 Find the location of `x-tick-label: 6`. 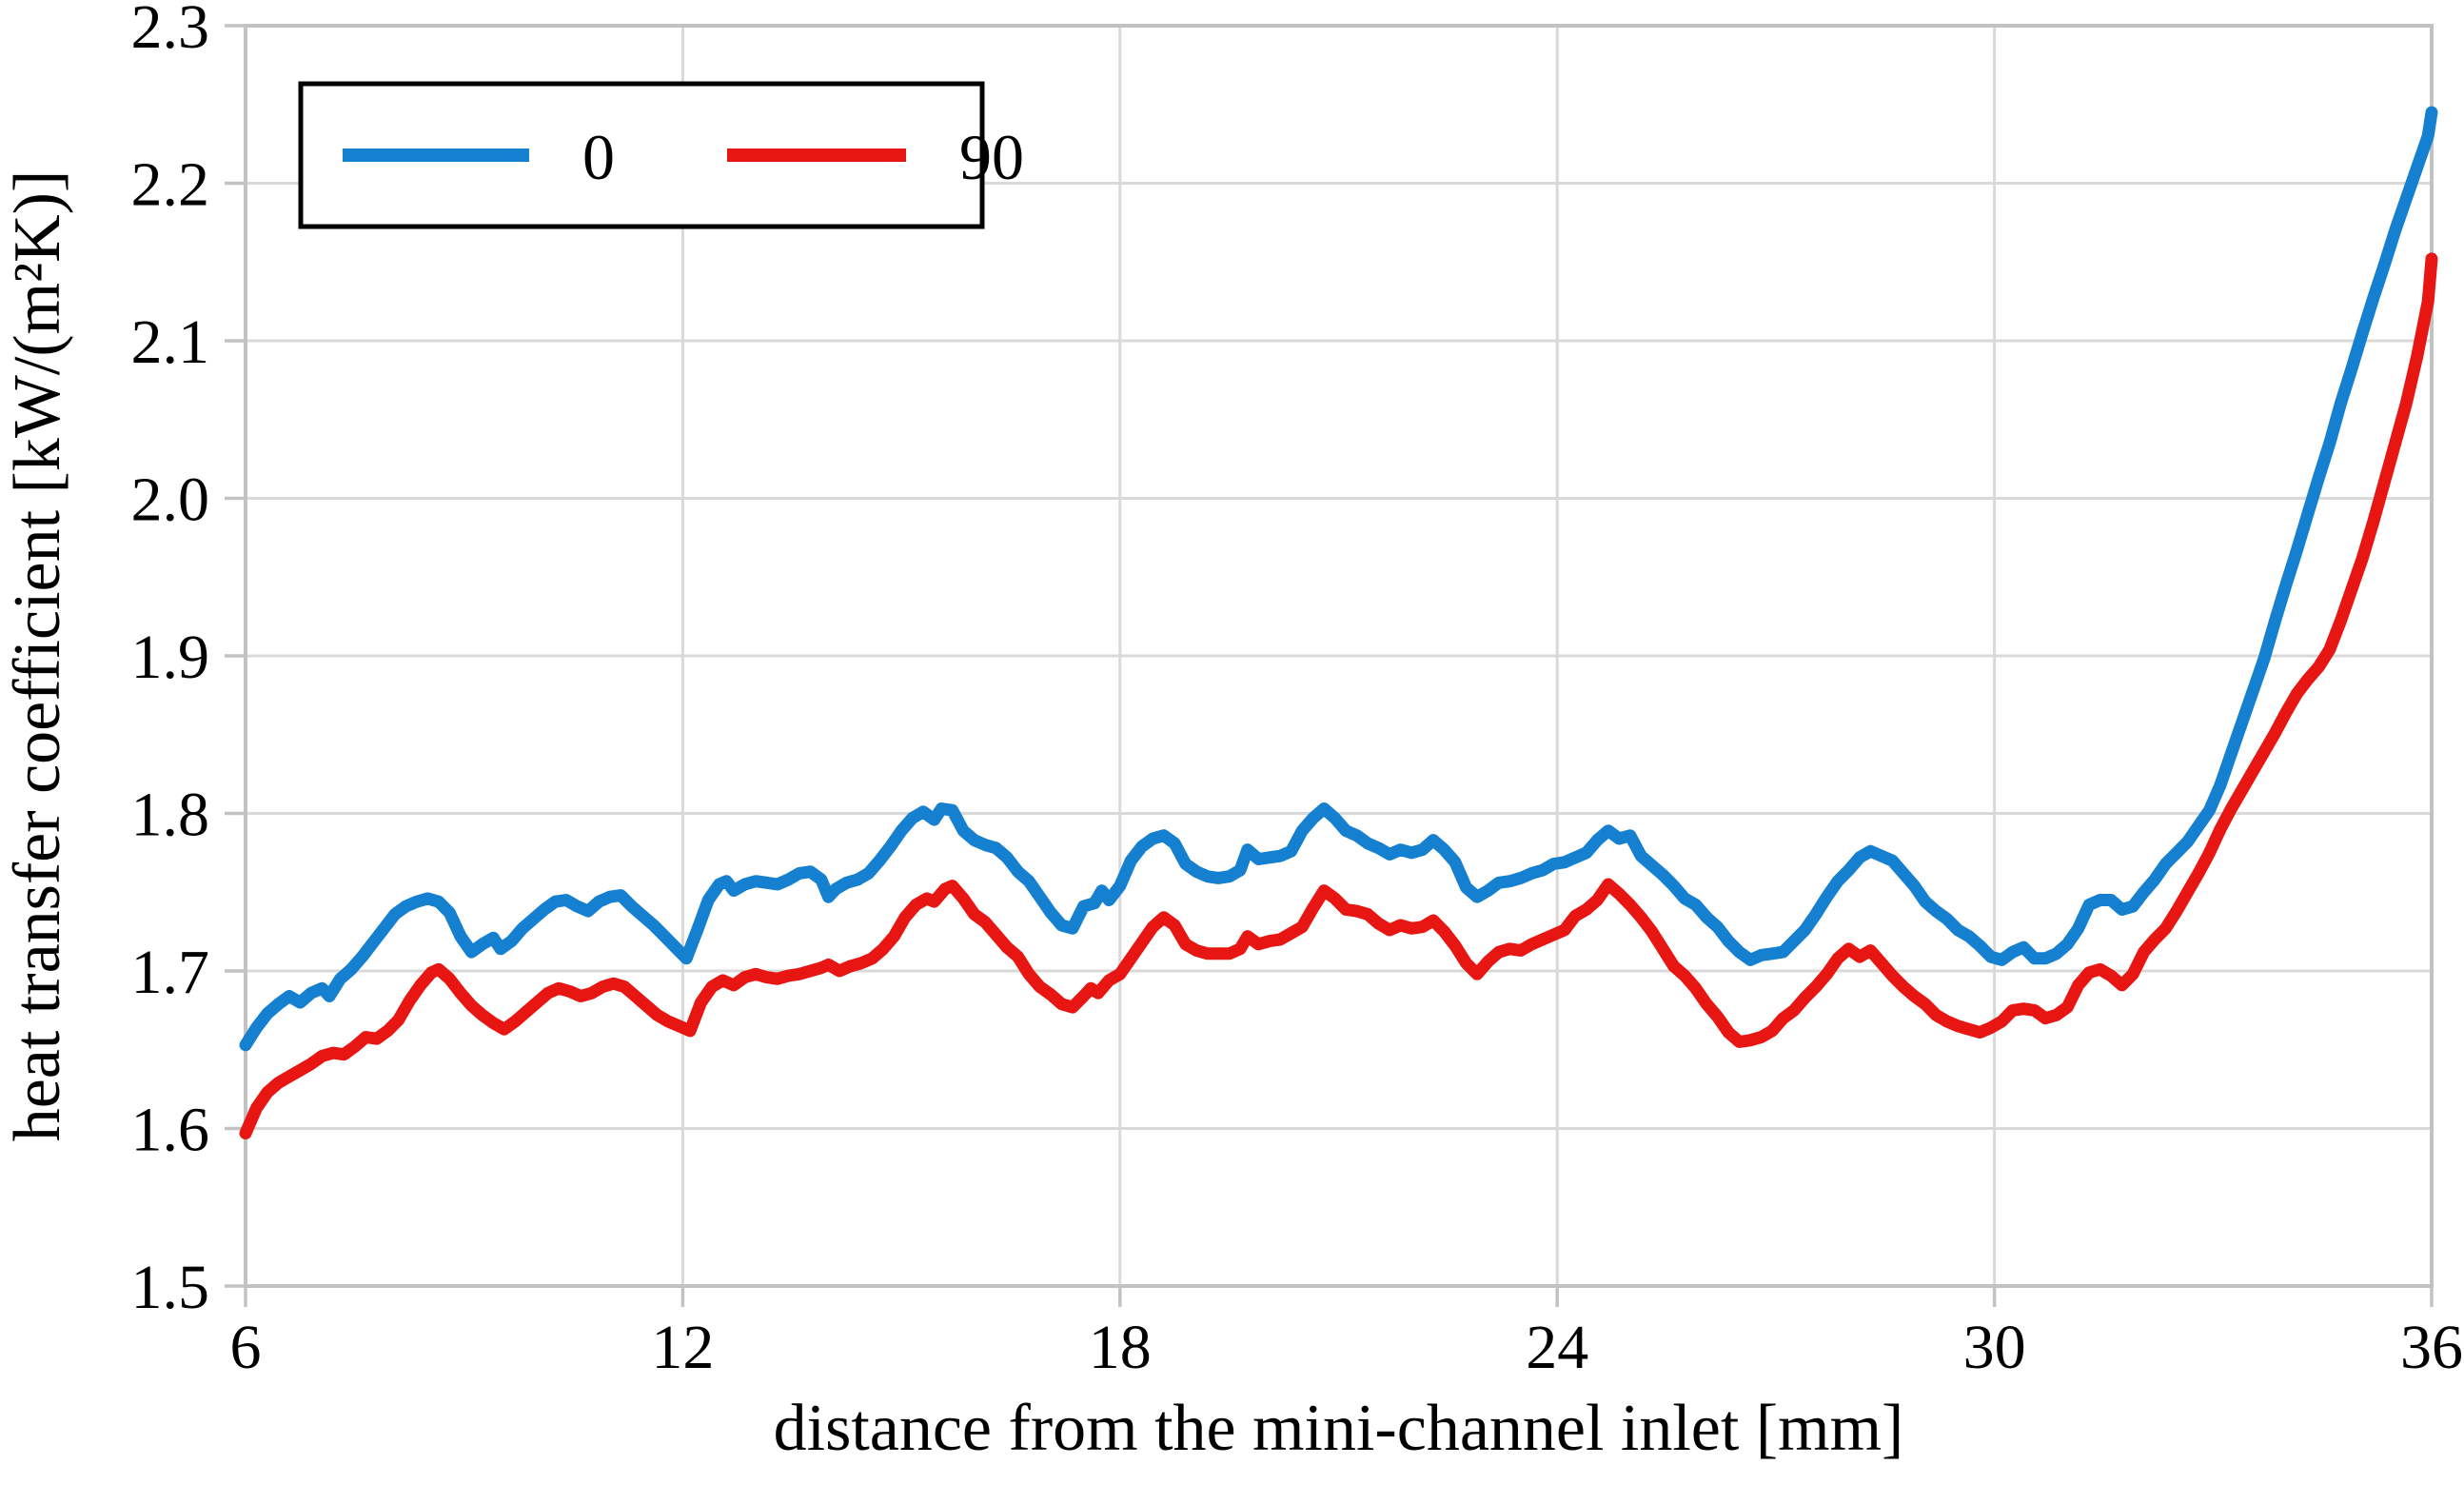

x-tick-label: 6 is located at coordinates (246, 1347).